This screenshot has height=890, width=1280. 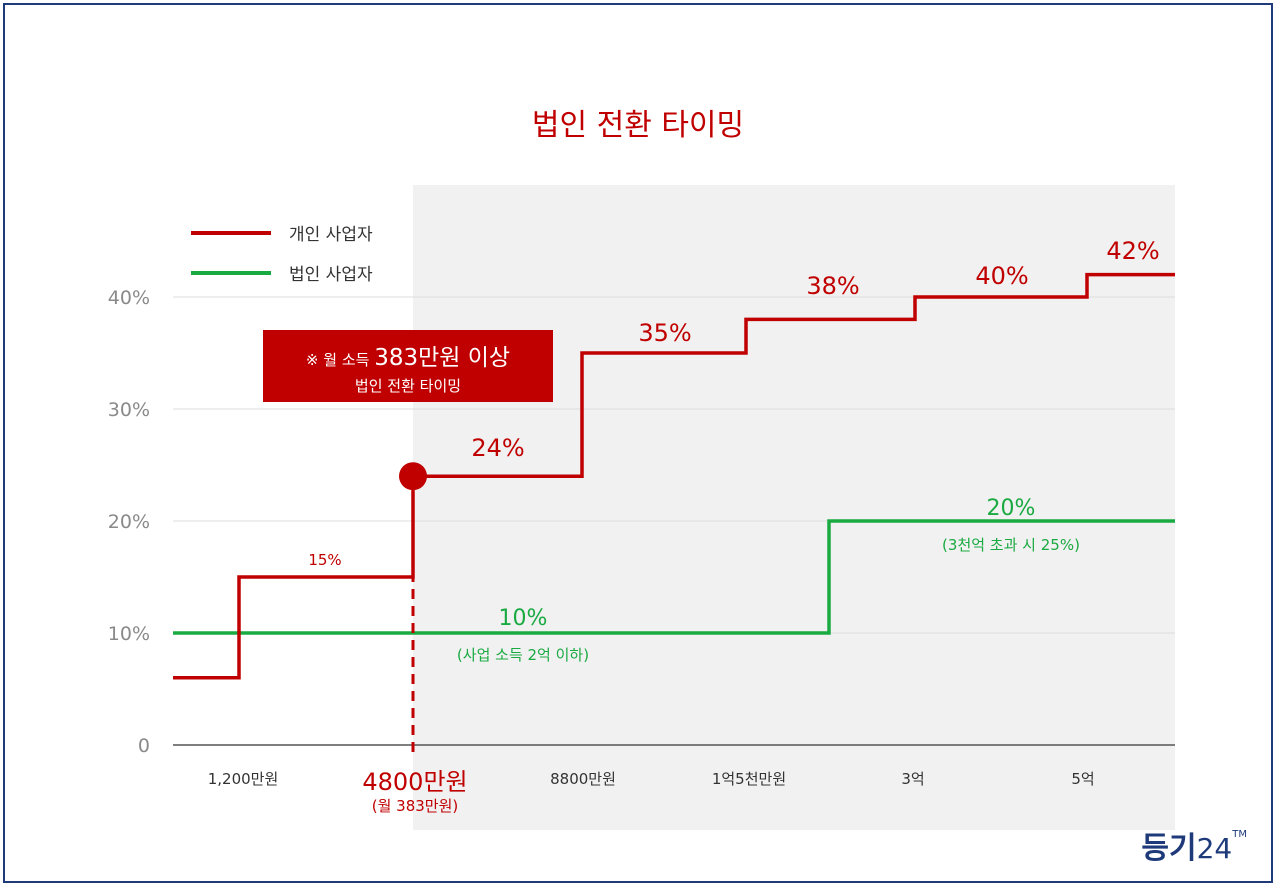 I want to click on threshold-marker, so click(x=413, y=476).